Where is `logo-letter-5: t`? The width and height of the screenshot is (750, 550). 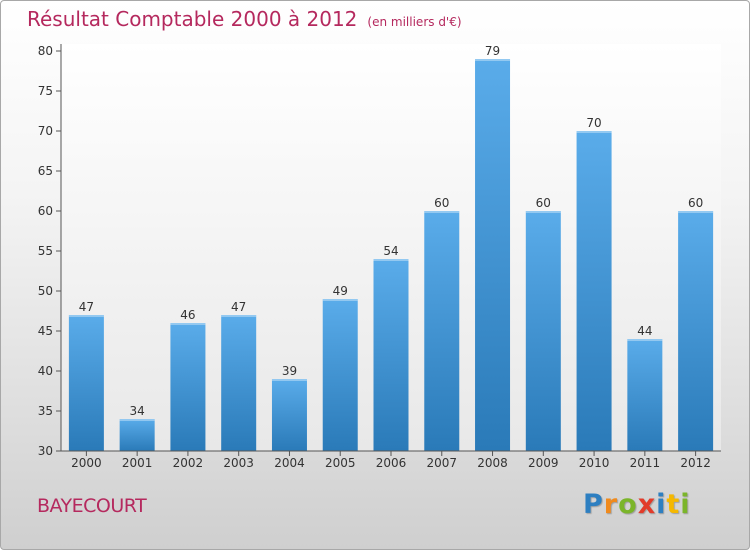
logo-letter-5: t is located at coordinates (673, 504).